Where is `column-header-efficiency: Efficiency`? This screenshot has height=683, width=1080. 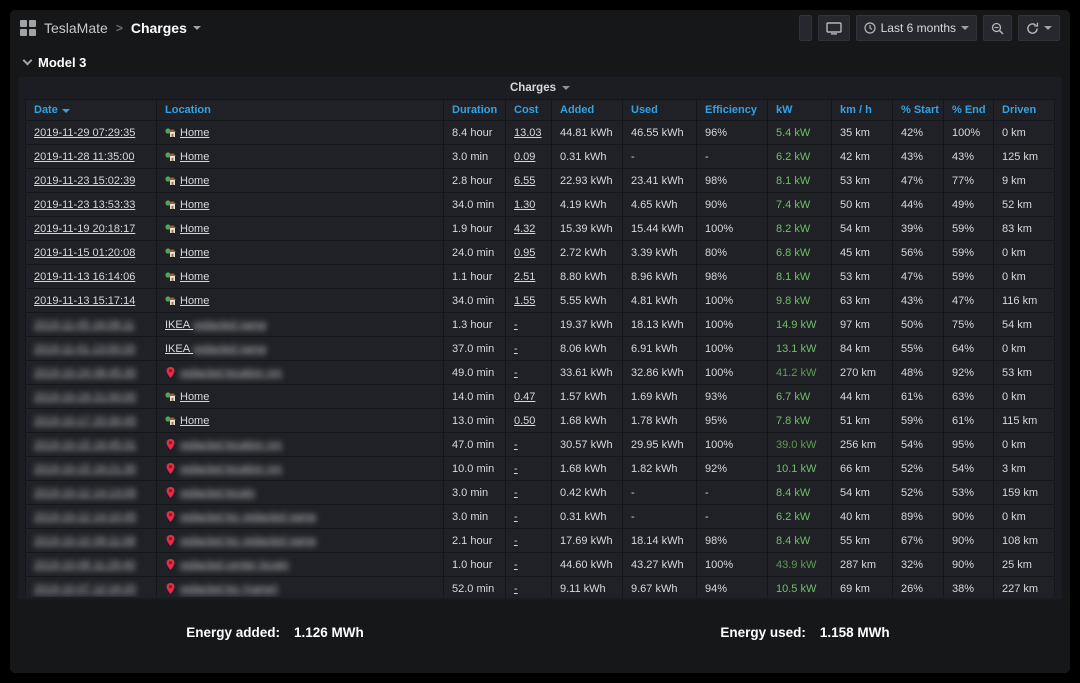
column-header-efficiency: Efficiency is located at coordinates (732, 110).